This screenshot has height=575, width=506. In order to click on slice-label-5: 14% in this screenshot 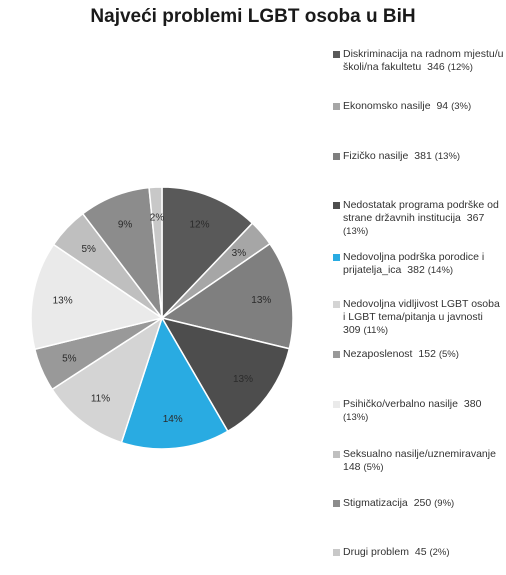, I will do `click(173, 419)`.